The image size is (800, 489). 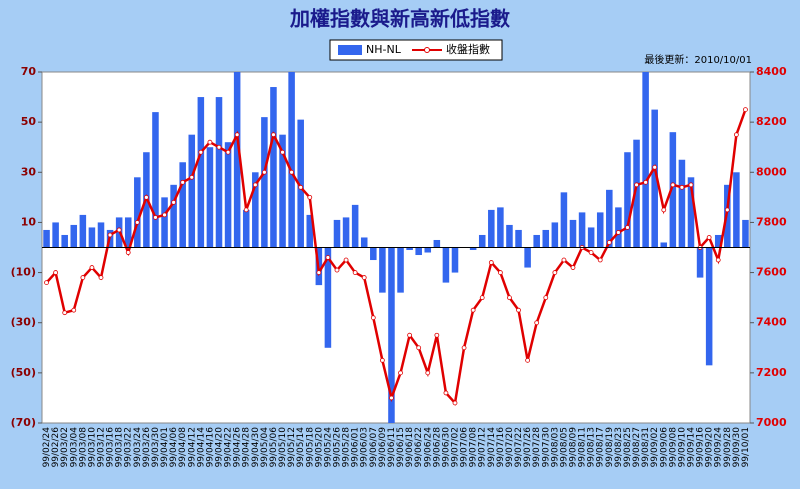 What do you see at coordinates (771, 71) in the screenshot?
I see `y2-tick-label: 8400` at bounding box center [771, 71].